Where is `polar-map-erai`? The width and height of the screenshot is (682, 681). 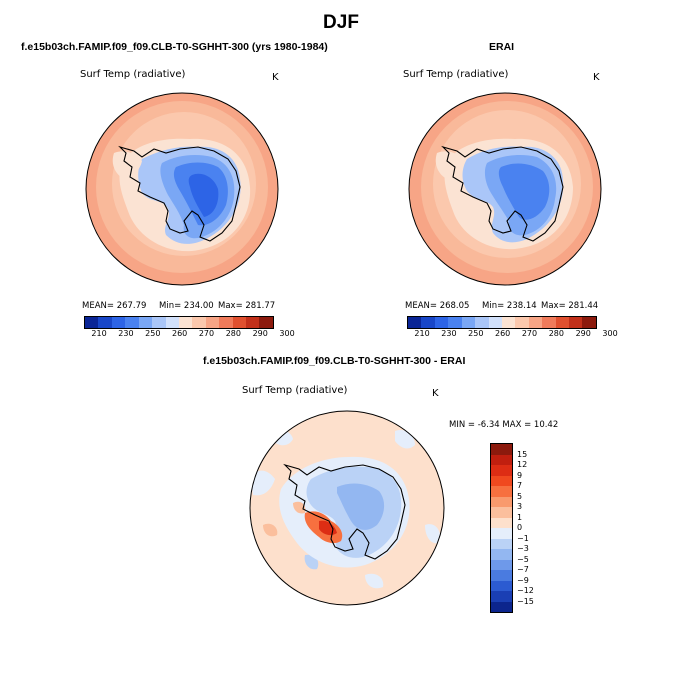 polar-map-erai is located at coordinates (505, 189).